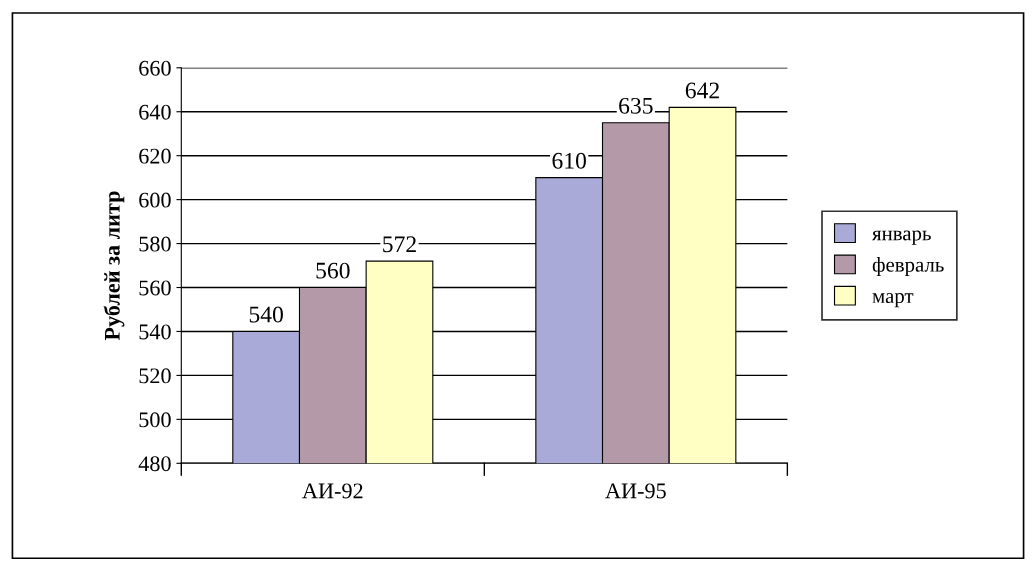  What do you see at coordinates (893, 300) in the screenshot?
I see `legend-label: март` at bounding box center [893, 300].